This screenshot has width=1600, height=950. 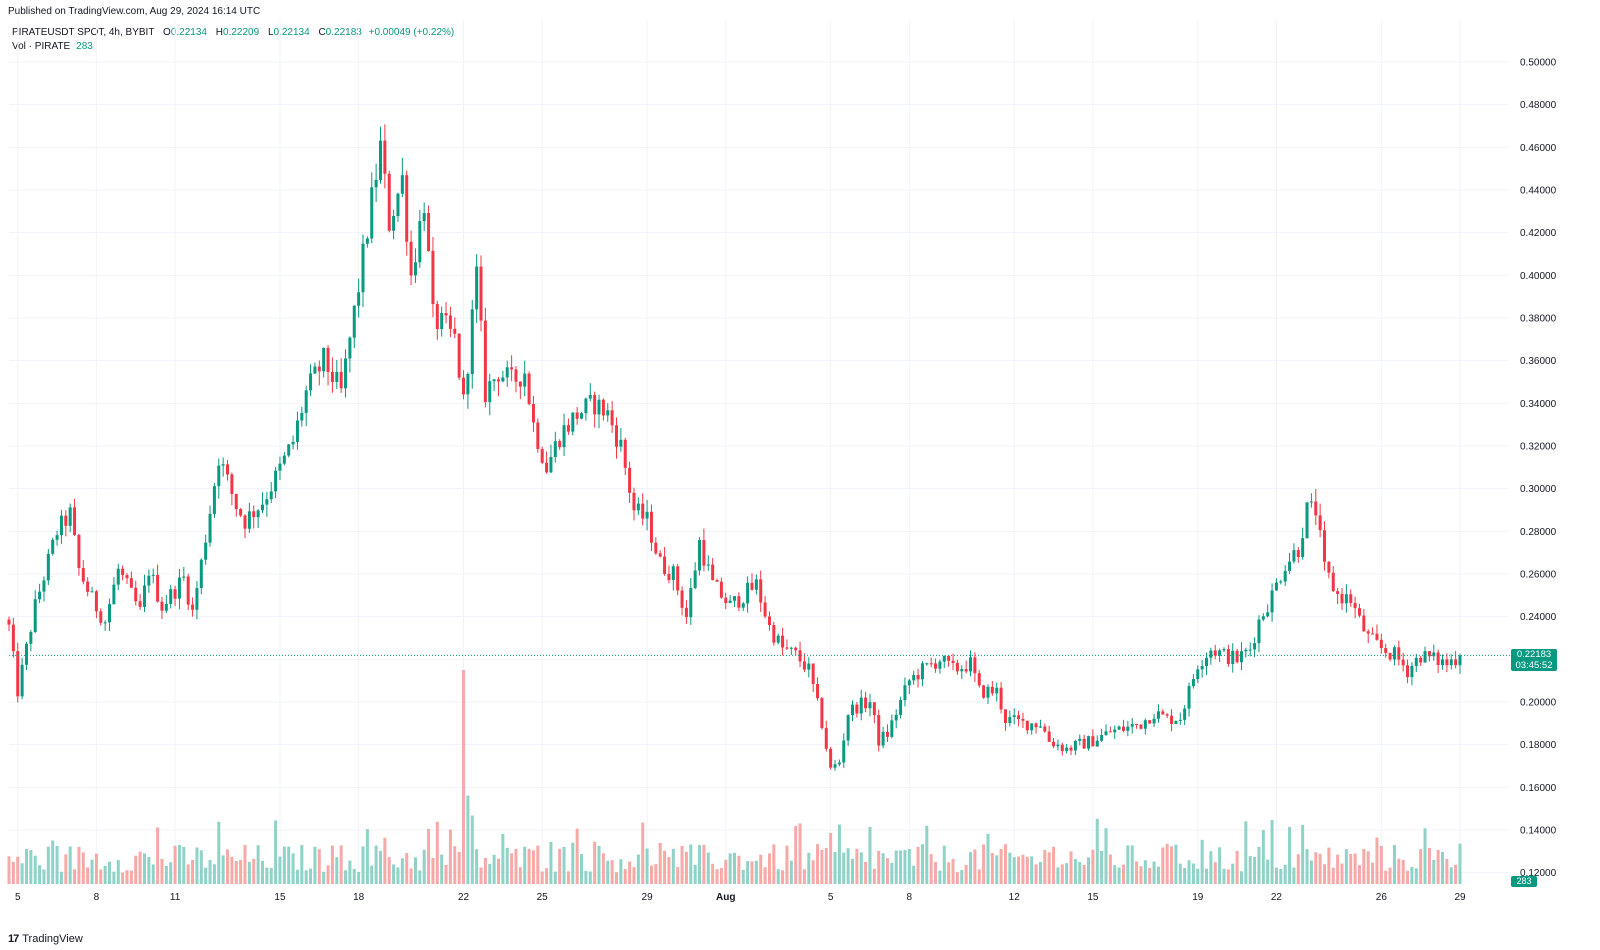 I want to click on tradingview-logo-icon: 17, so click(x=13, y=939).